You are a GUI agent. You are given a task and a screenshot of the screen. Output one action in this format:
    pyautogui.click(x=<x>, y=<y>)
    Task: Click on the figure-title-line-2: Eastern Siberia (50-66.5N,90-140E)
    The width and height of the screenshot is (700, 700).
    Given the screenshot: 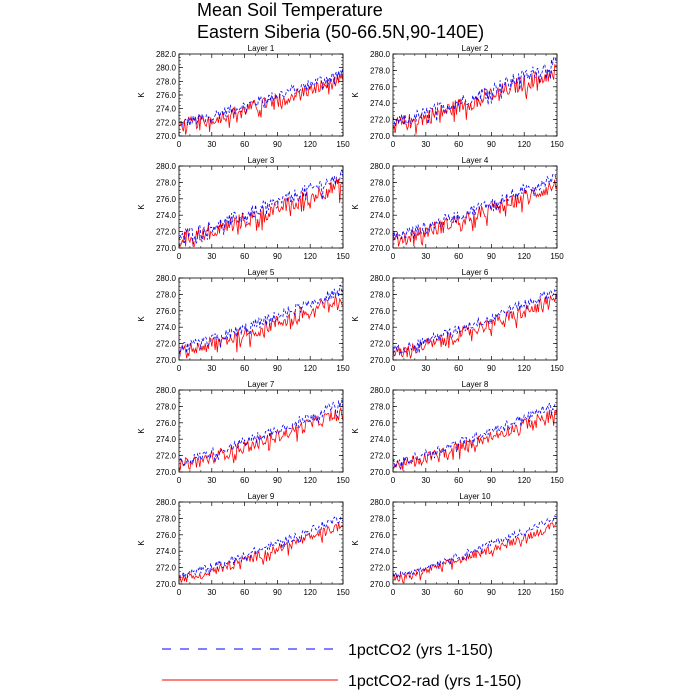 What is the action you would take?
    pyautogui.click(x=340, y=32)
    